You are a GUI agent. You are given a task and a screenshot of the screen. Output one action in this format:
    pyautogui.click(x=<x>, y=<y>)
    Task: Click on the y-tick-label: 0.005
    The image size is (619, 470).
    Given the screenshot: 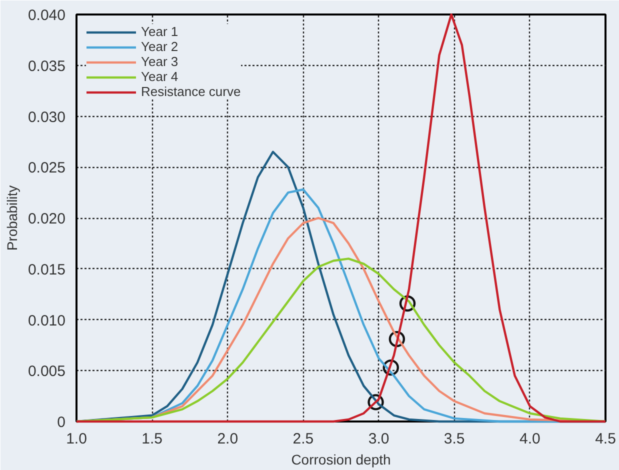 What is the action you would take?
    pyautogui.click(x=47, y=371)
    